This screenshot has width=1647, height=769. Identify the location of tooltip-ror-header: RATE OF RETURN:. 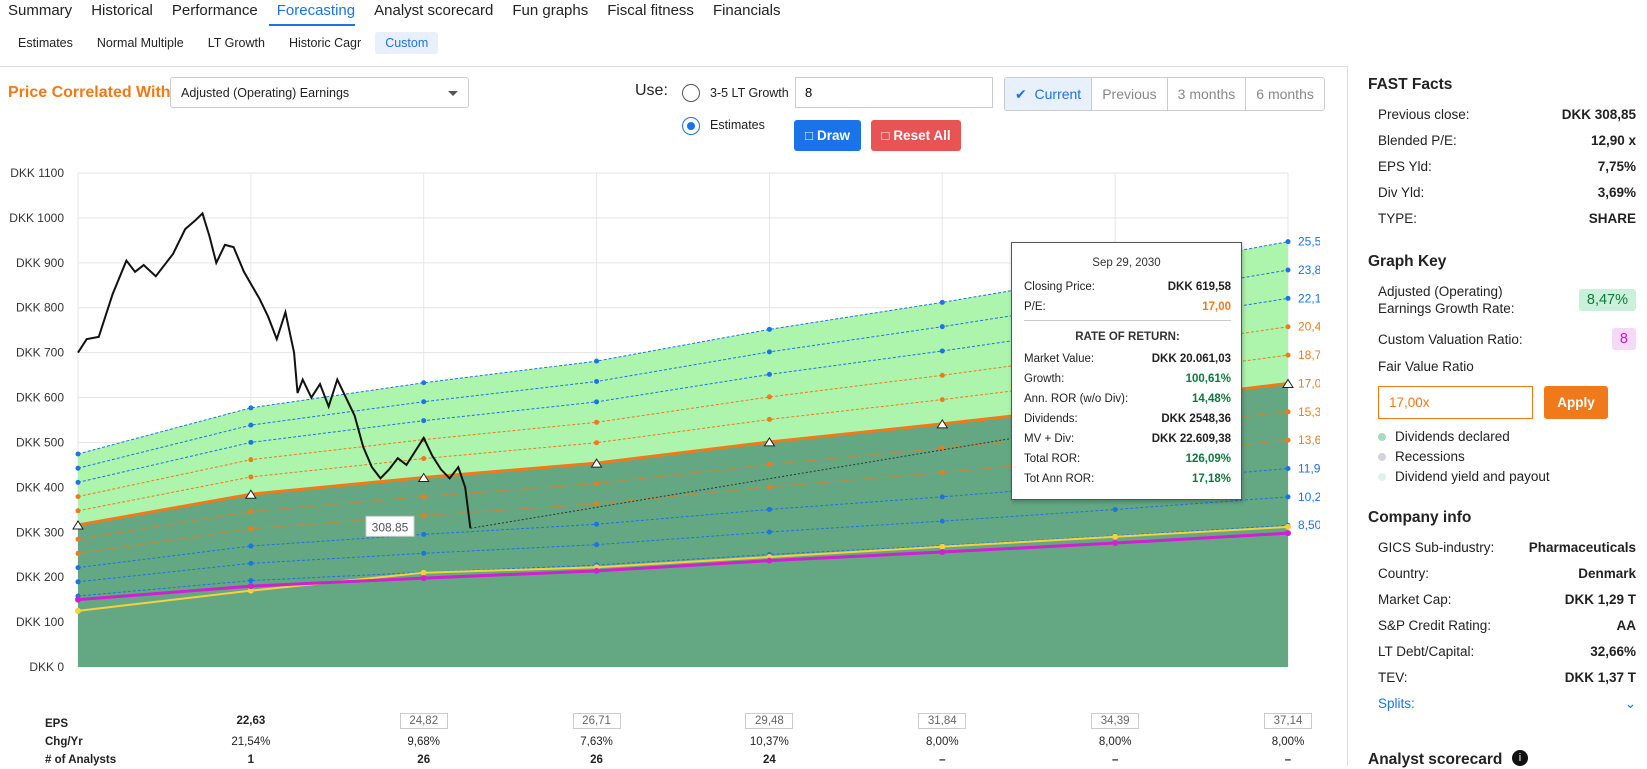
(1127, 337).